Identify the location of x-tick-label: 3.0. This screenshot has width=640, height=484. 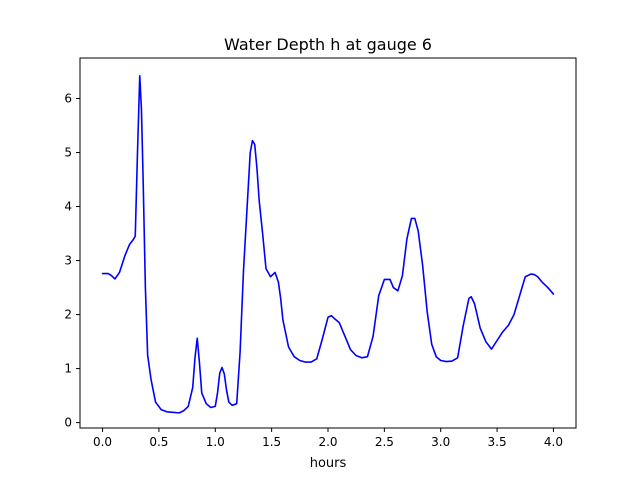
(440, 442).